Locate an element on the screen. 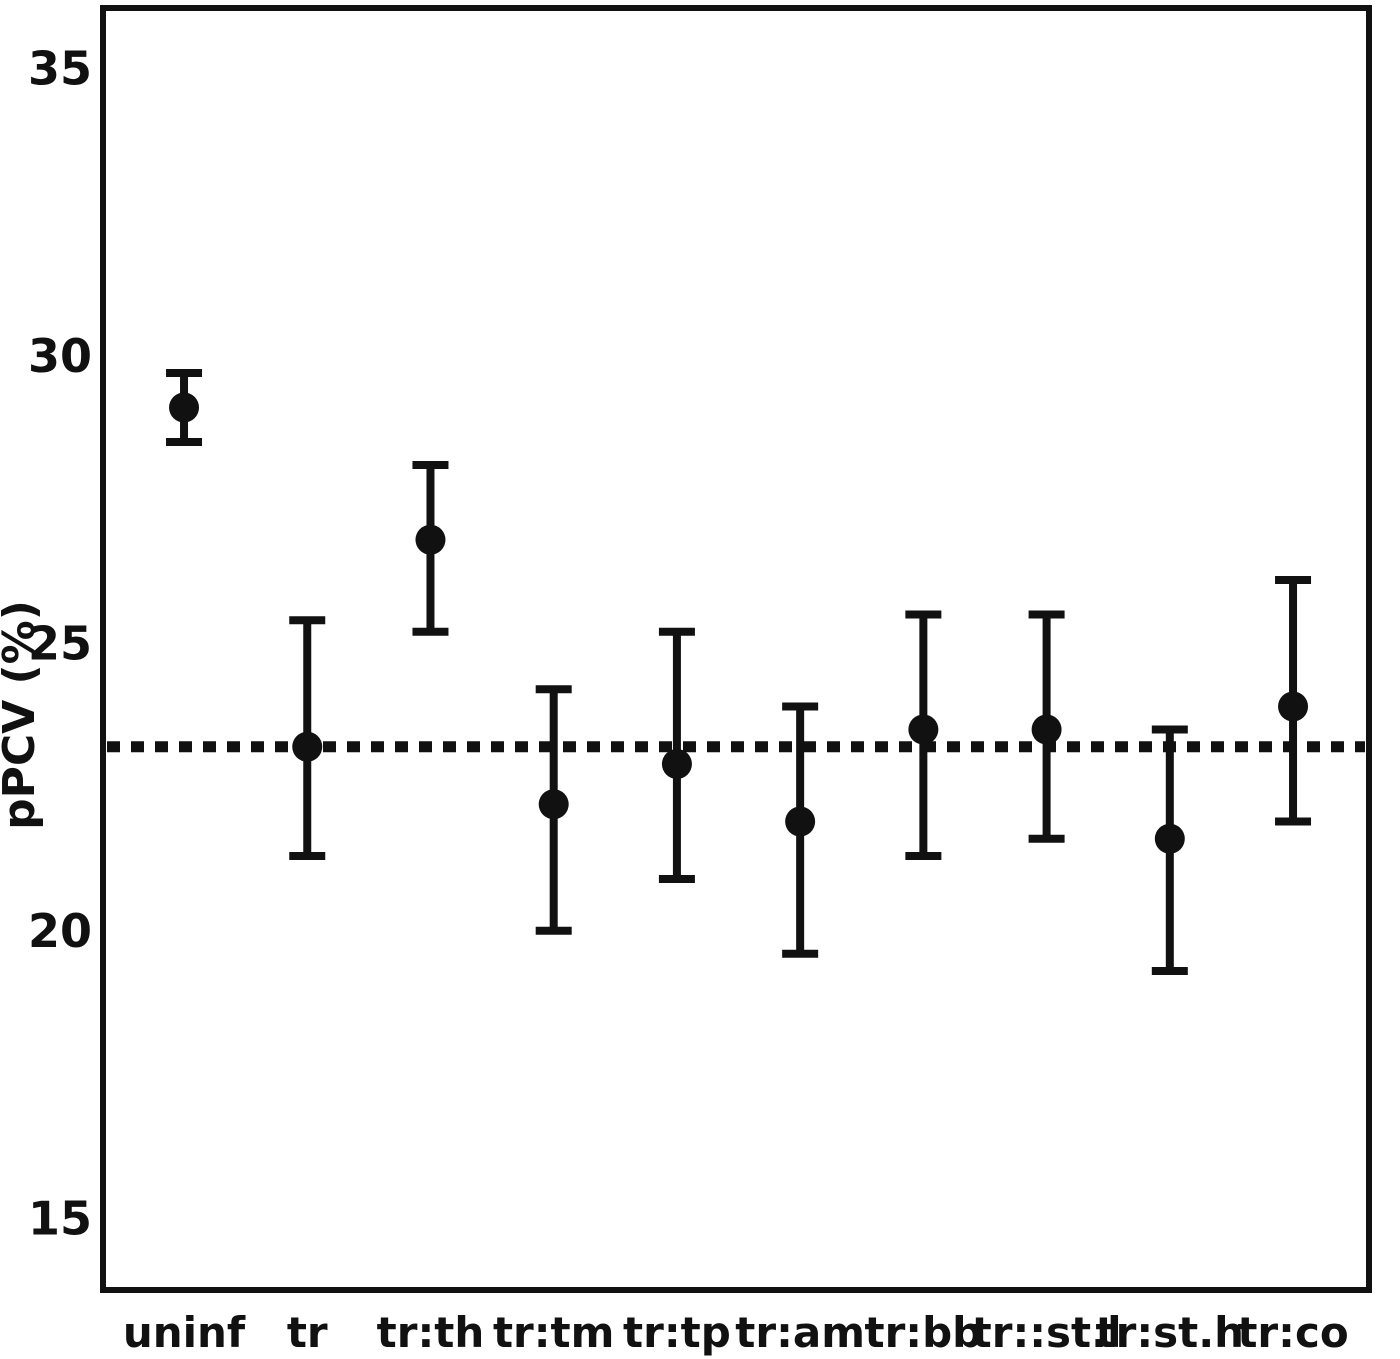 The height and width of the screenshot is (1359, 1400). x-tick-label: uninf is located at coordinates (184, 1332).